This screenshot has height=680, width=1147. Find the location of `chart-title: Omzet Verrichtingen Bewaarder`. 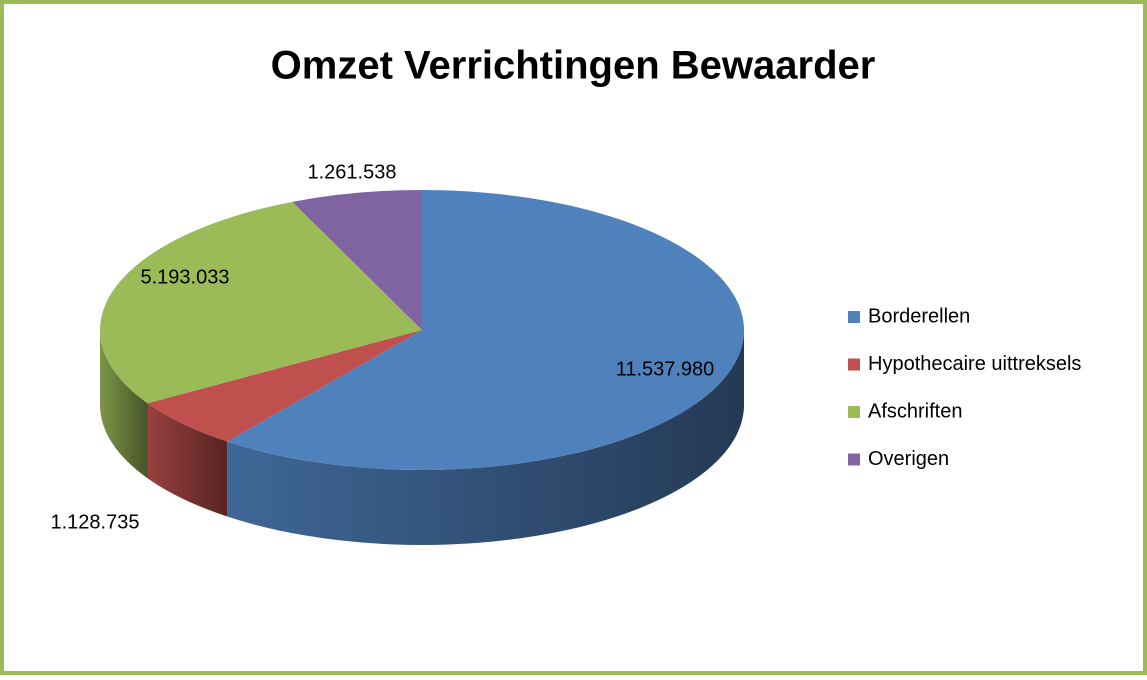

chart-title: Omzet Verrichtingen Bewaarder is located at coordinates (573, 66).